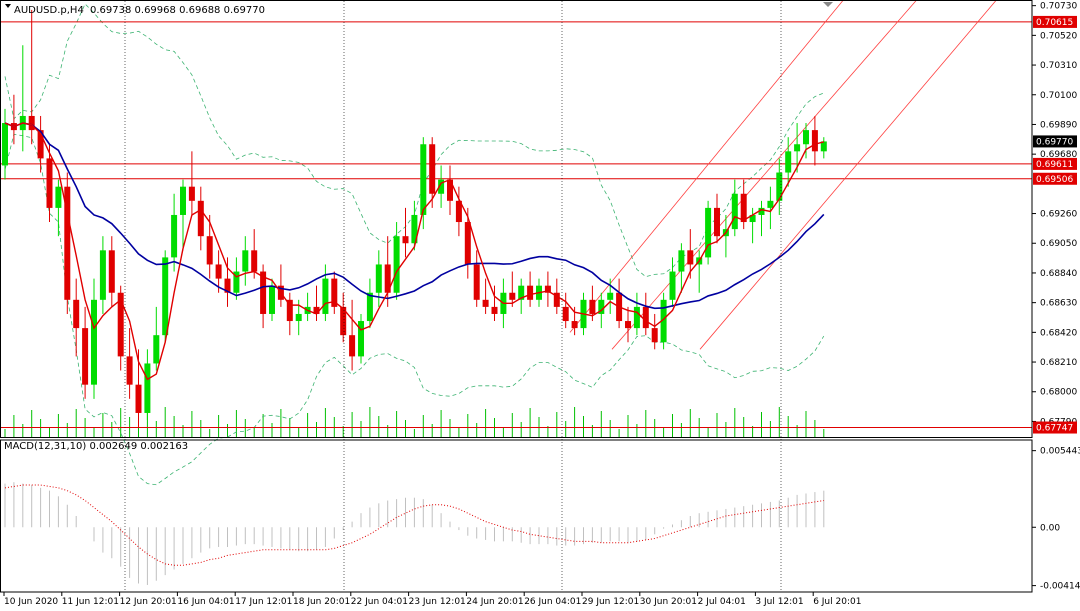  What do you see at coordinates (668, 602) in the screenshot?
I see `time-tick-label: 30 Jun 20:01` at bounding box center [668, 602].